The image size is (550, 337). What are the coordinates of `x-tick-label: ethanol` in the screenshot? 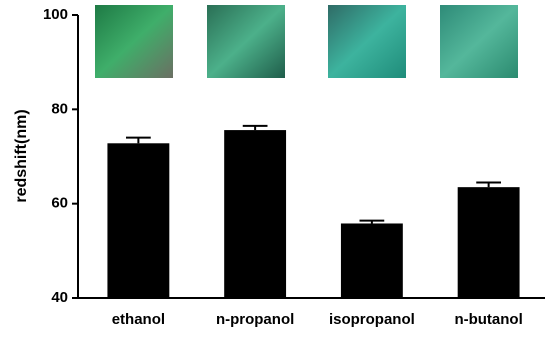 It's located at (138, 319).